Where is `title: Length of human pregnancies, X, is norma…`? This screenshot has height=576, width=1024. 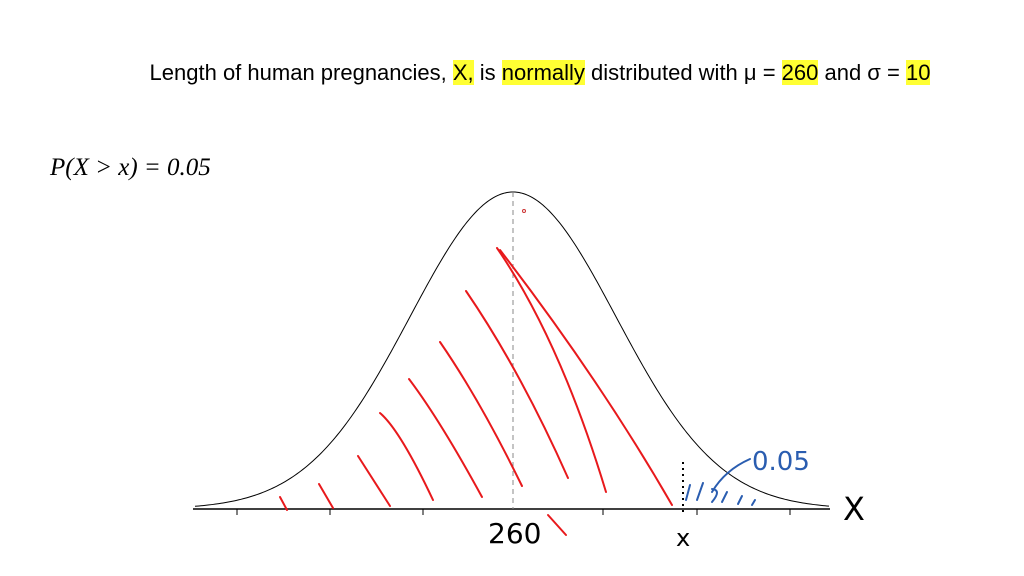
title: Length of human pregnancies, X, is norma… is located at coordinates (512, 73).